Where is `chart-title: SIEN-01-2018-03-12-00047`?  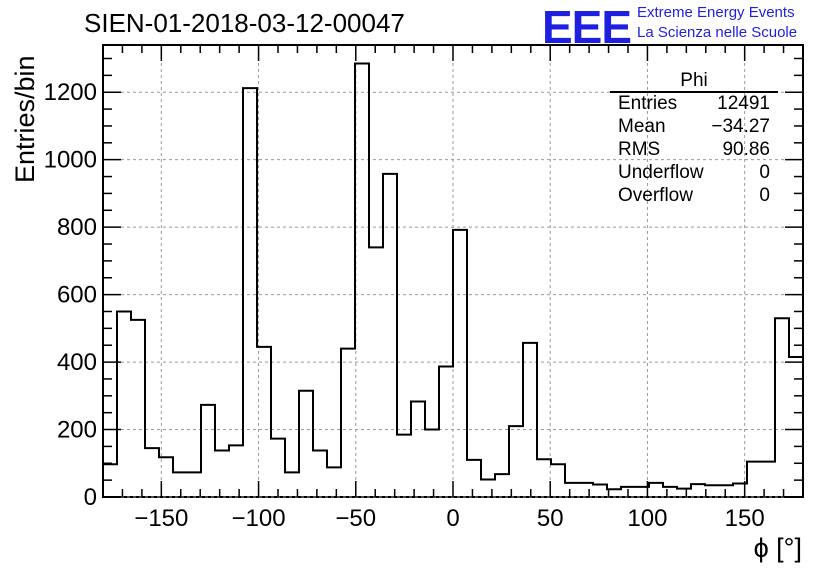 chart-title: SIEN-01-2018-03-12-00047 is located at coordinates (244, 23).